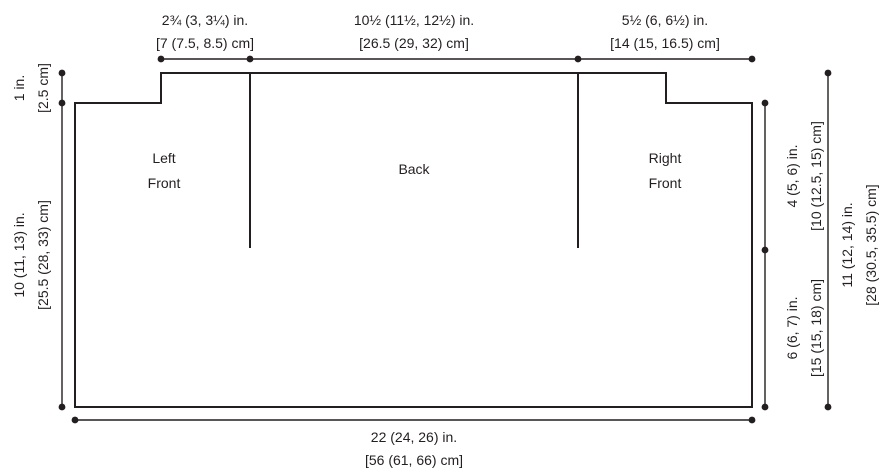  I want to click on left-upper-dimension-cm: [2.5 cm], so click(43, 88).